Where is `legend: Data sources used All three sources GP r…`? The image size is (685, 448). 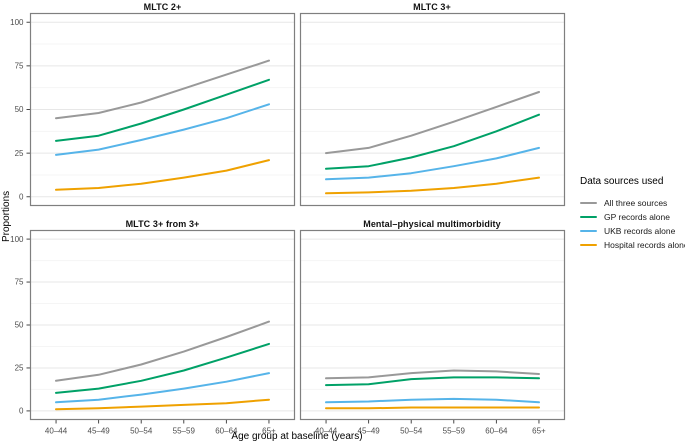 legend: Data sources used All three sources GP r… is located at coordinates (632, 214).